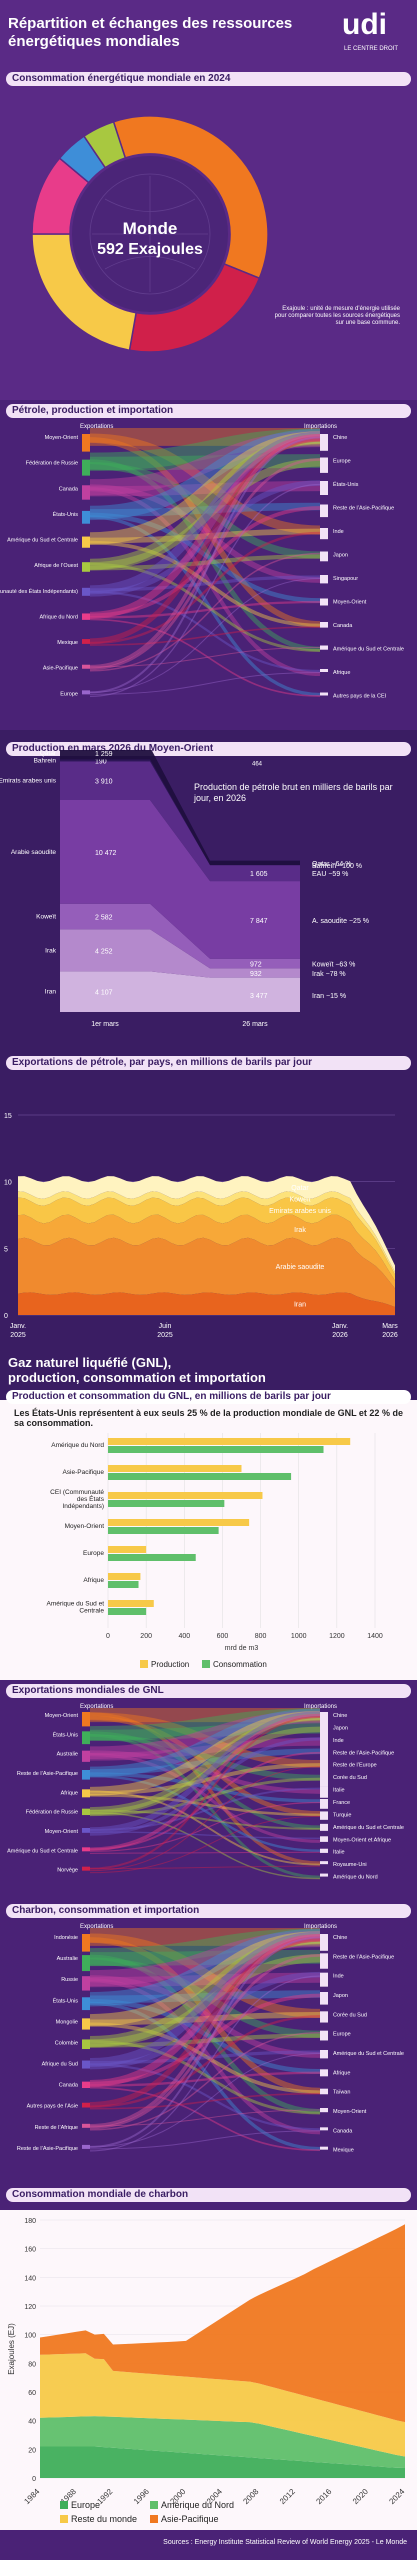 The height and width of the screenshot is (2560, 417). Describe the element at coordinates (329, 996) in the screenshot. I see `change-label: Iran −15 %` at that location.